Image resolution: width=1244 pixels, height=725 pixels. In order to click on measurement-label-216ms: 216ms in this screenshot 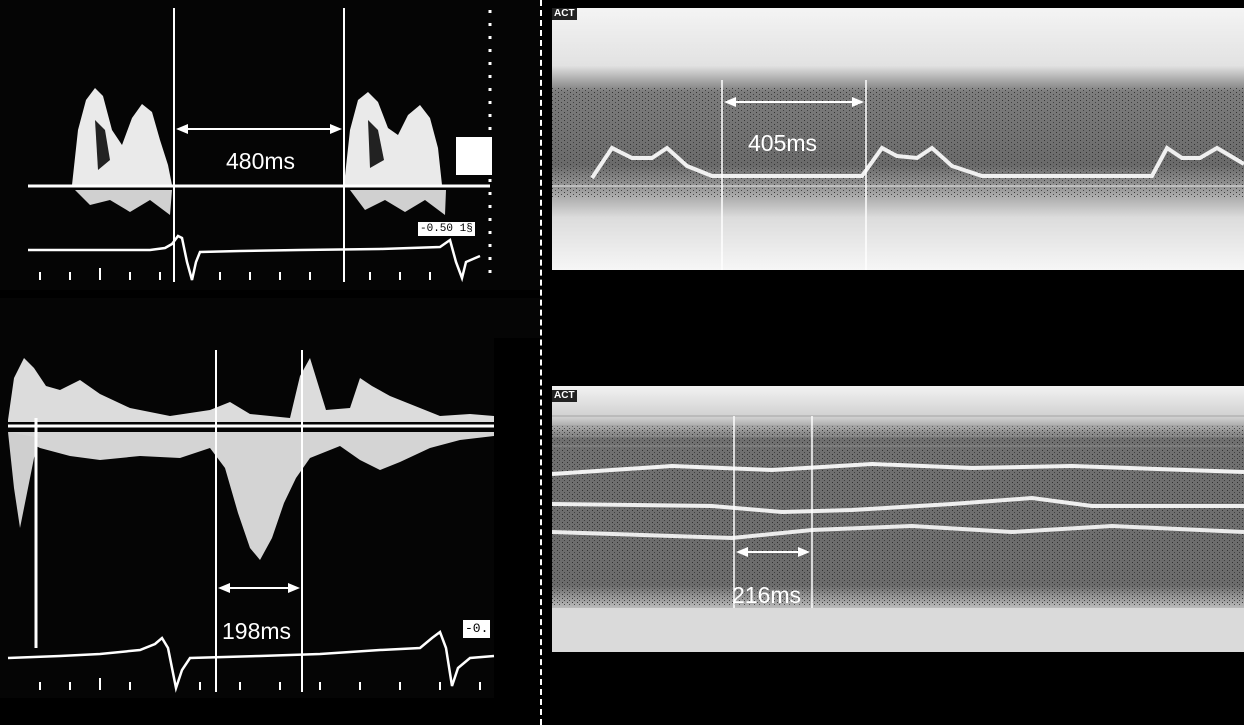, I will do `click(767, 595)`.